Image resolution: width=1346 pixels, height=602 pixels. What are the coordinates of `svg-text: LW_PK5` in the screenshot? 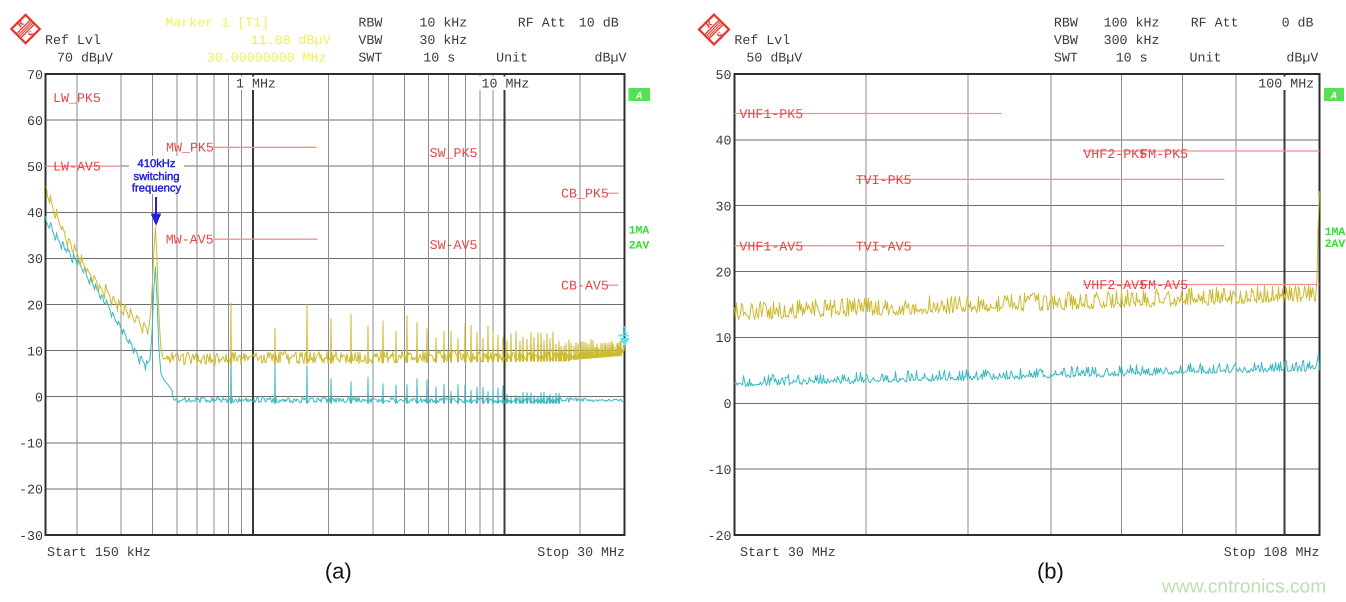 It's located at (77, 98).